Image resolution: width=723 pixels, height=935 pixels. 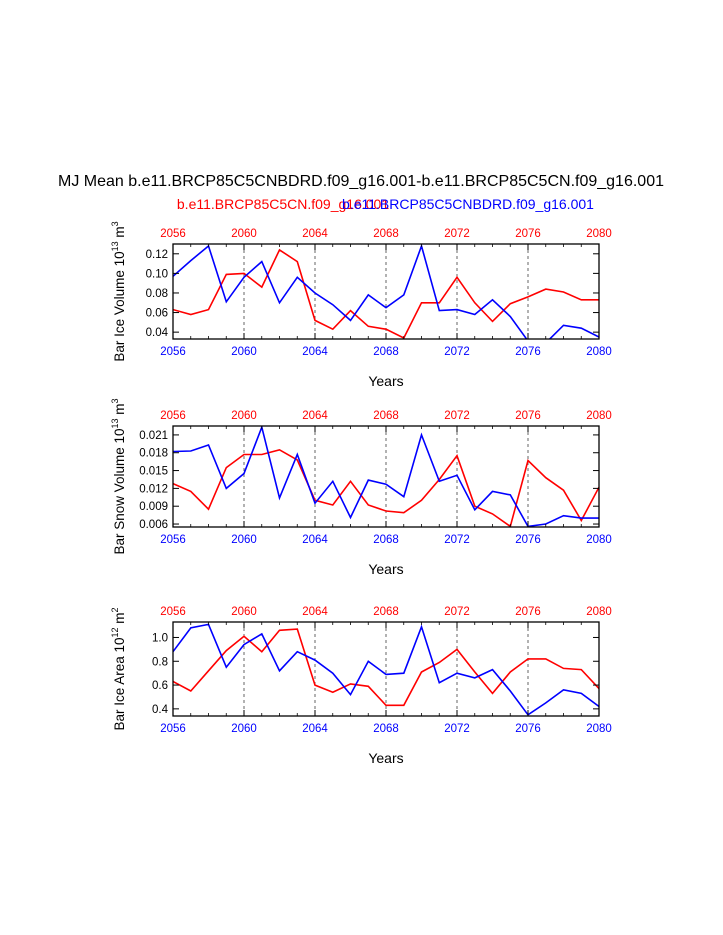 I want to click on y-tick-label: 0.009, so click(x=153, y=507).